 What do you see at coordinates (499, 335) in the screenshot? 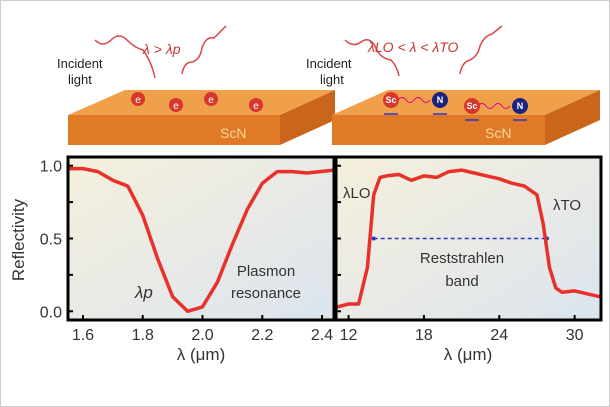
I see `x-tick-label: 24` at bounding box center [499, 335].